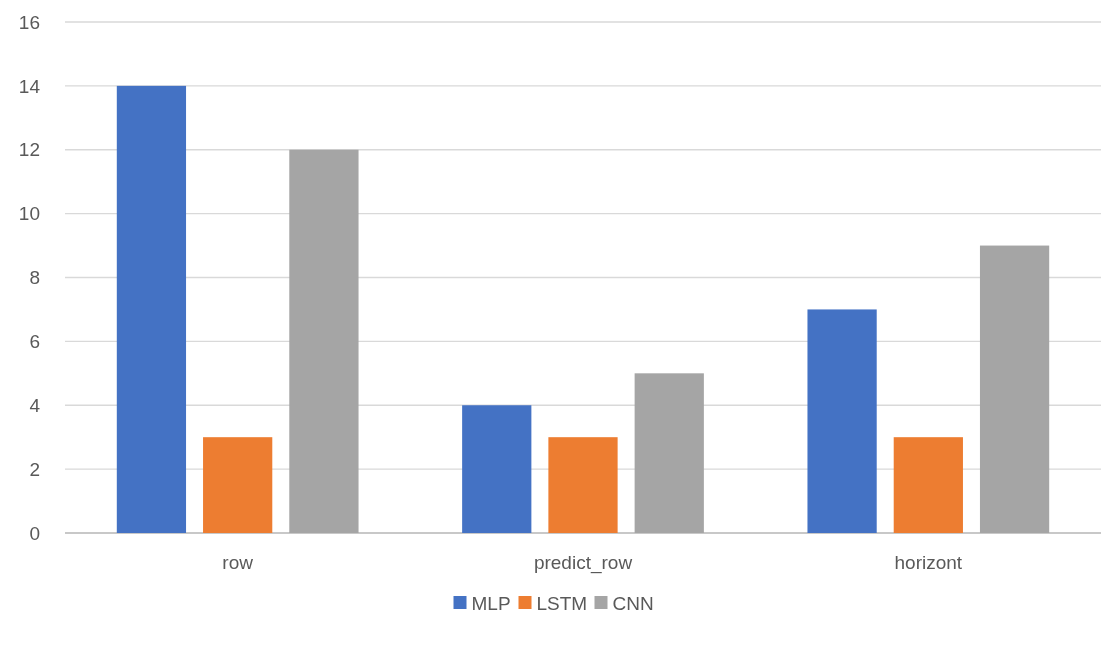  I want to click on y-tick-label: 0, so click(34, 533).